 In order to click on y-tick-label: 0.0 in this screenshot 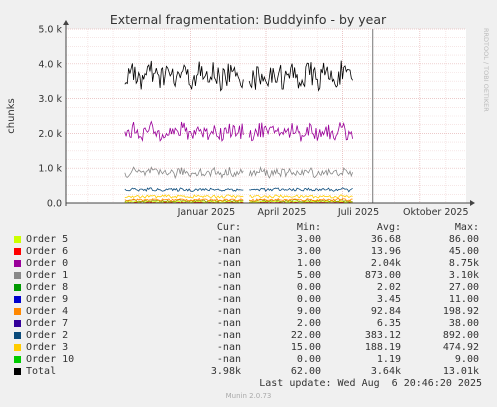, I will do `click(54, 204)`.